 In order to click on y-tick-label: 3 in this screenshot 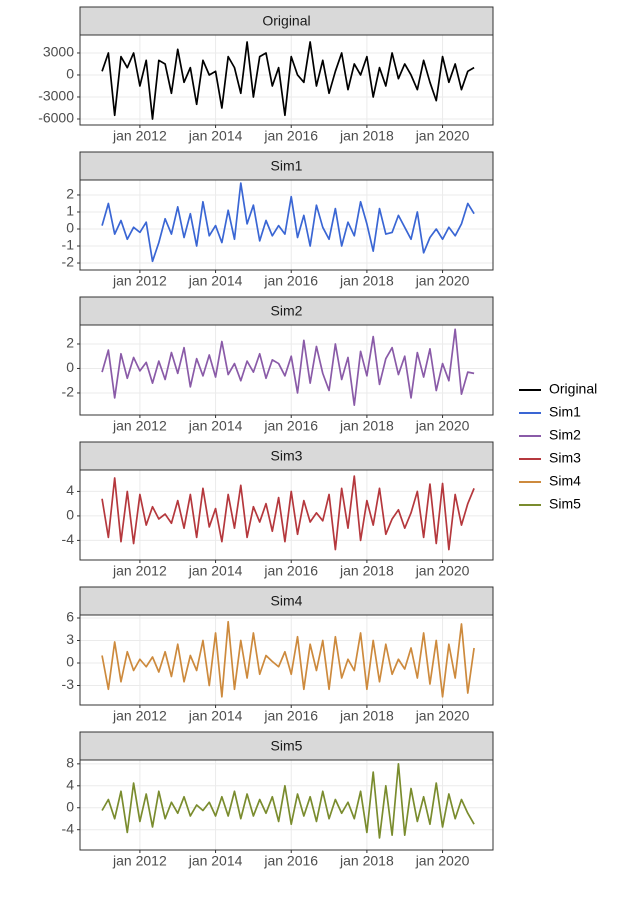, I will do `click(70, 639)`.